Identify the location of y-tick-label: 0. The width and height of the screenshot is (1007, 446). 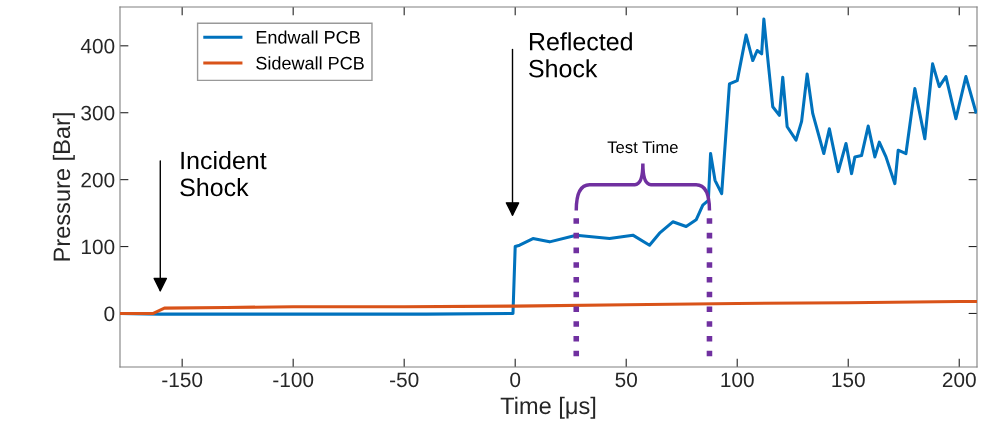
(109, 314).